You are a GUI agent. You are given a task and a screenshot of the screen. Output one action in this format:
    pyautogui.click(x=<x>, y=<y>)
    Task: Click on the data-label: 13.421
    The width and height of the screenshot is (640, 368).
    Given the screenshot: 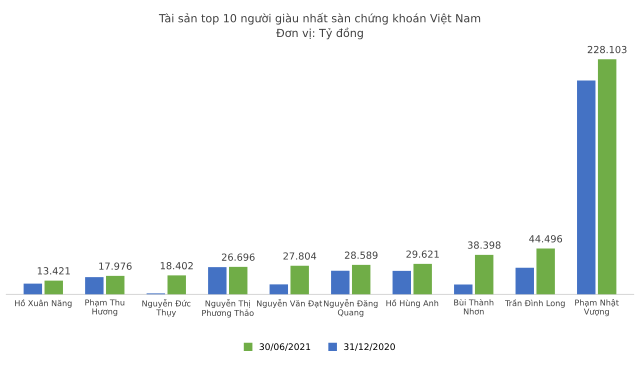 What is the action you would take?
    pyautogui.click(x=54, y=271)
    